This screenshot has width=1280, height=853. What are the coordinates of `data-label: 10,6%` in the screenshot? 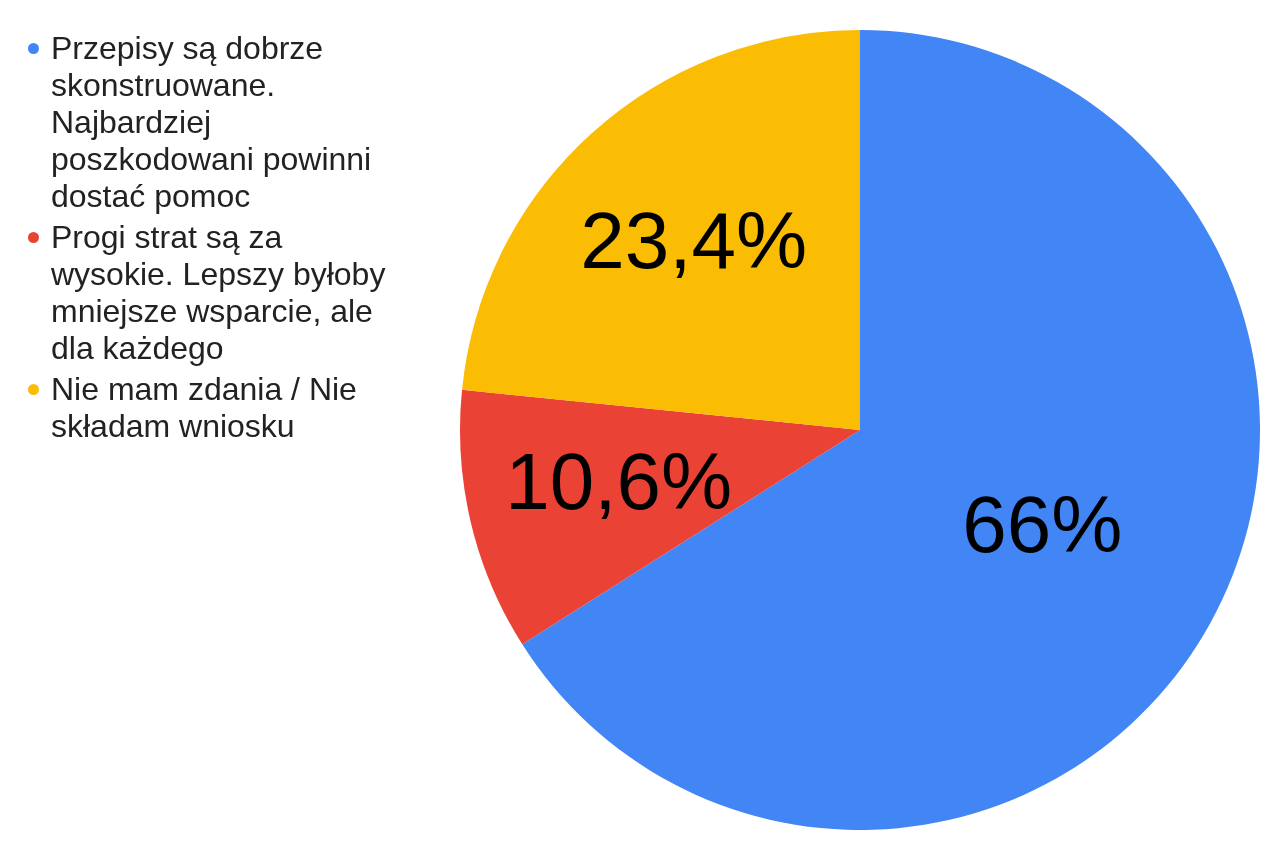 It's located at (619, 482).